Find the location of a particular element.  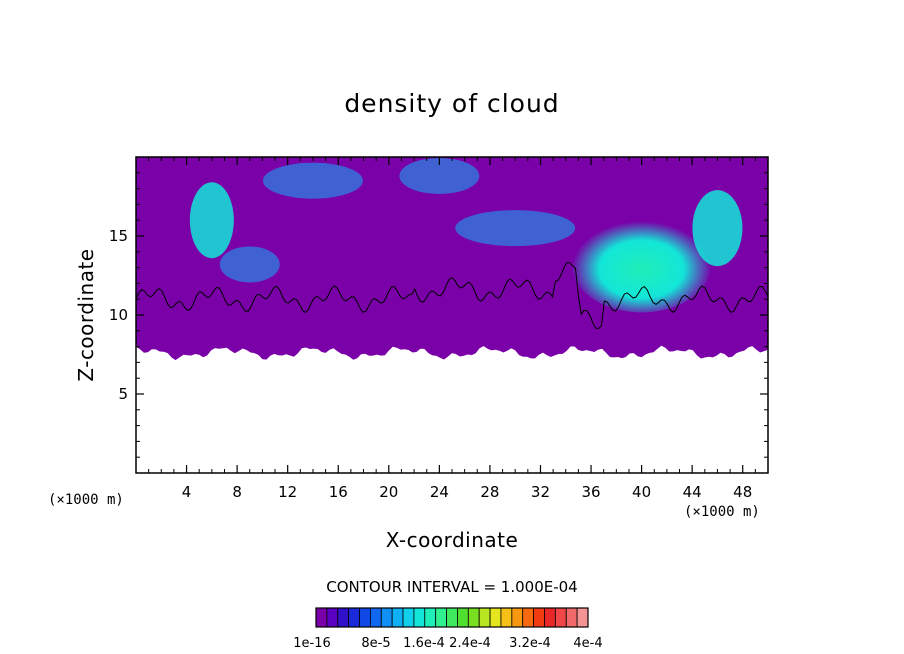

x-tick-label: 40 is located at coordinates (641, 492).